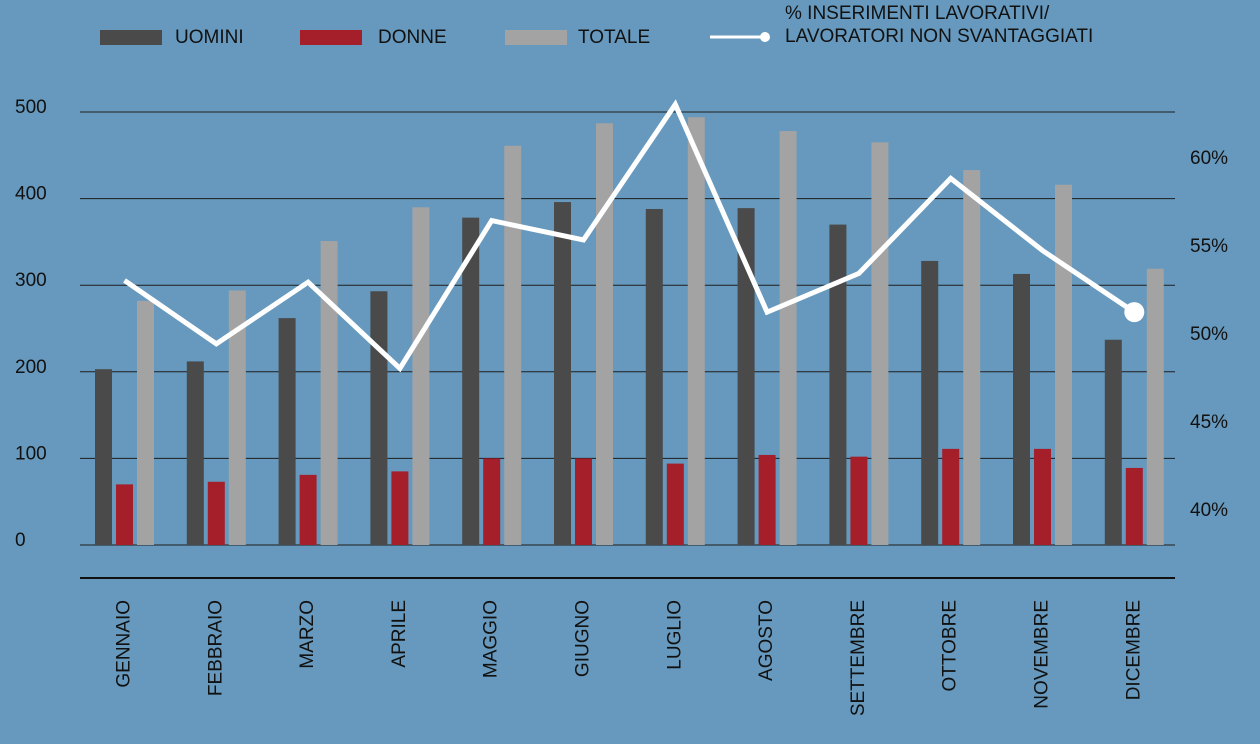  What do you see at coordinates (307, 634) in the screenshot?
I see `x-tick-label: MARZO` at bounding box center [307, 634].